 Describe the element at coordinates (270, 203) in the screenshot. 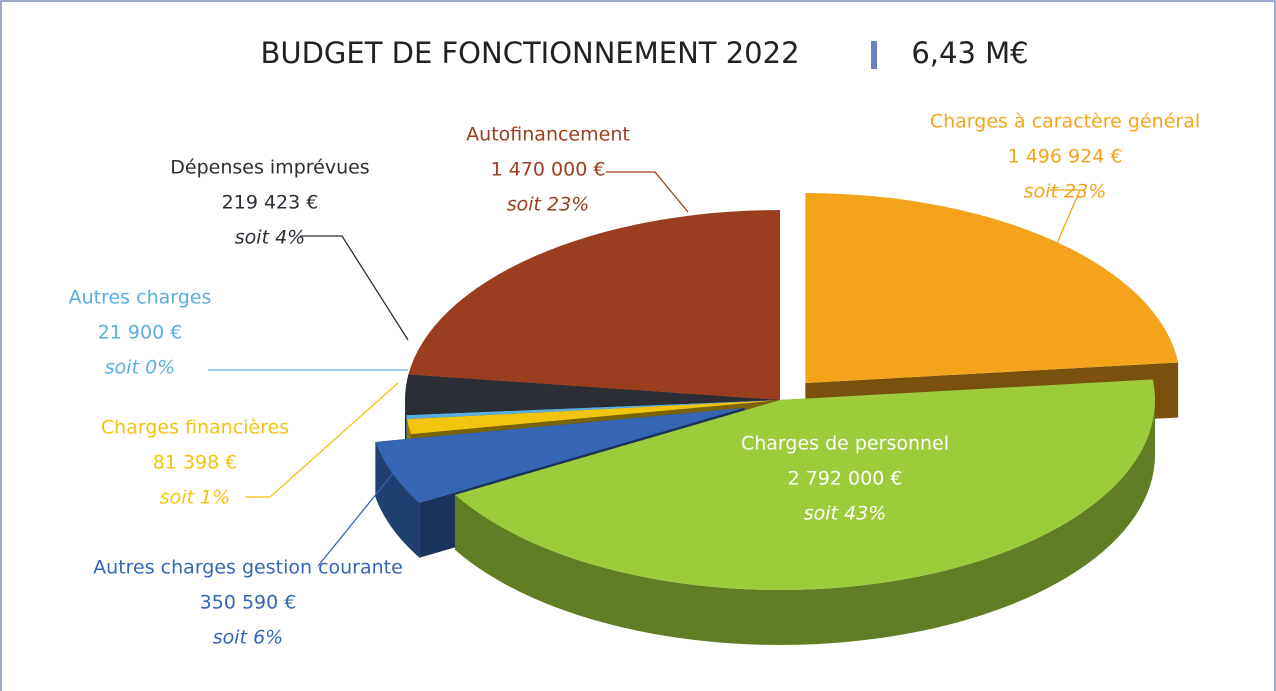

I see `value-label: 219 423 €` at that location.